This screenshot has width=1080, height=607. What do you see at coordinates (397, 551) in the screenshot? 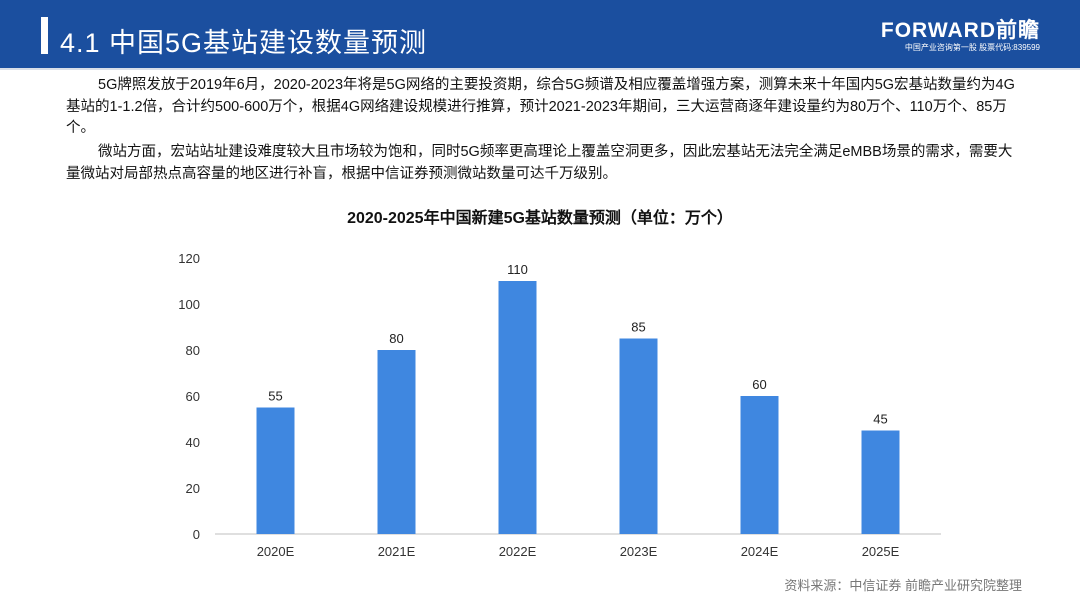
I see `x-tick-label: 2021E` at bounding box center [397, 551].